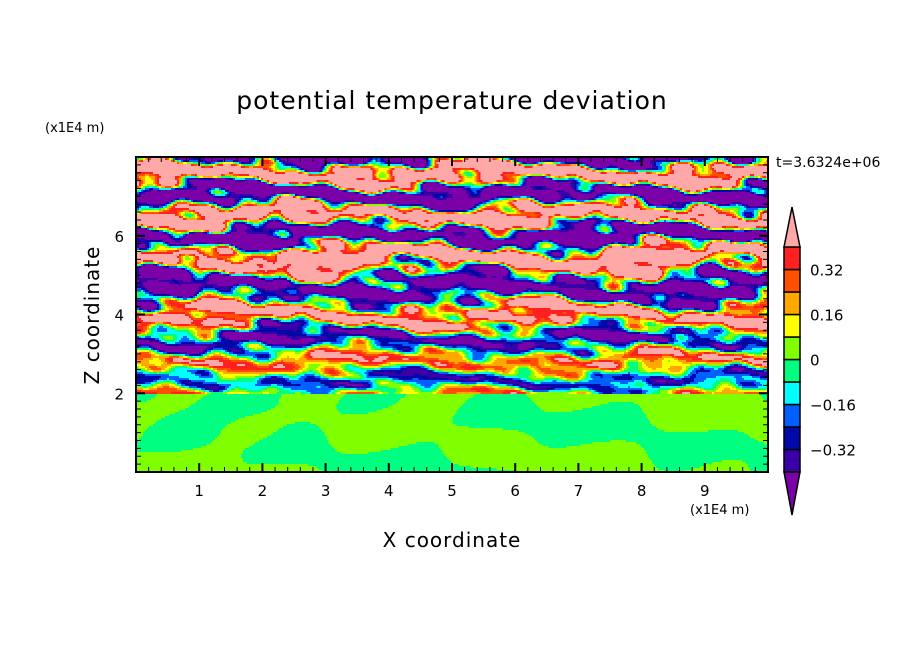 Image resolution: width=904 pixels, height=654 pixels. What do you see at coordinates (833, 406) in the screenshot?
I see `colorbar-tick-label: −0.16` at bounding box center [833, 406].